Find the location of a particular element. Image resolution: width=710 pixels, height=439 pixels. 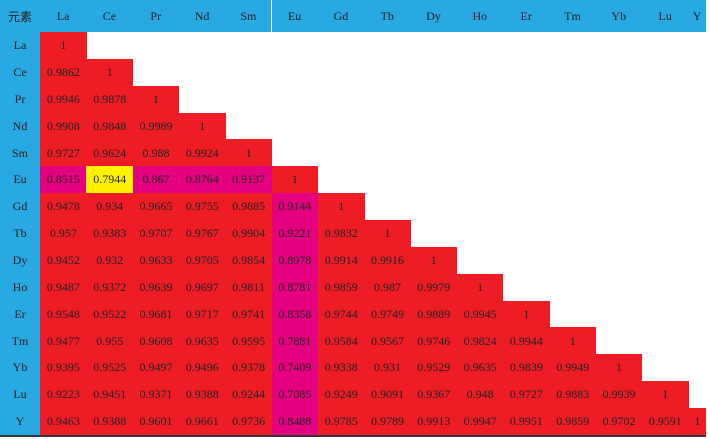

value-cell: 0.9736 is located at coordinates (248, 422).